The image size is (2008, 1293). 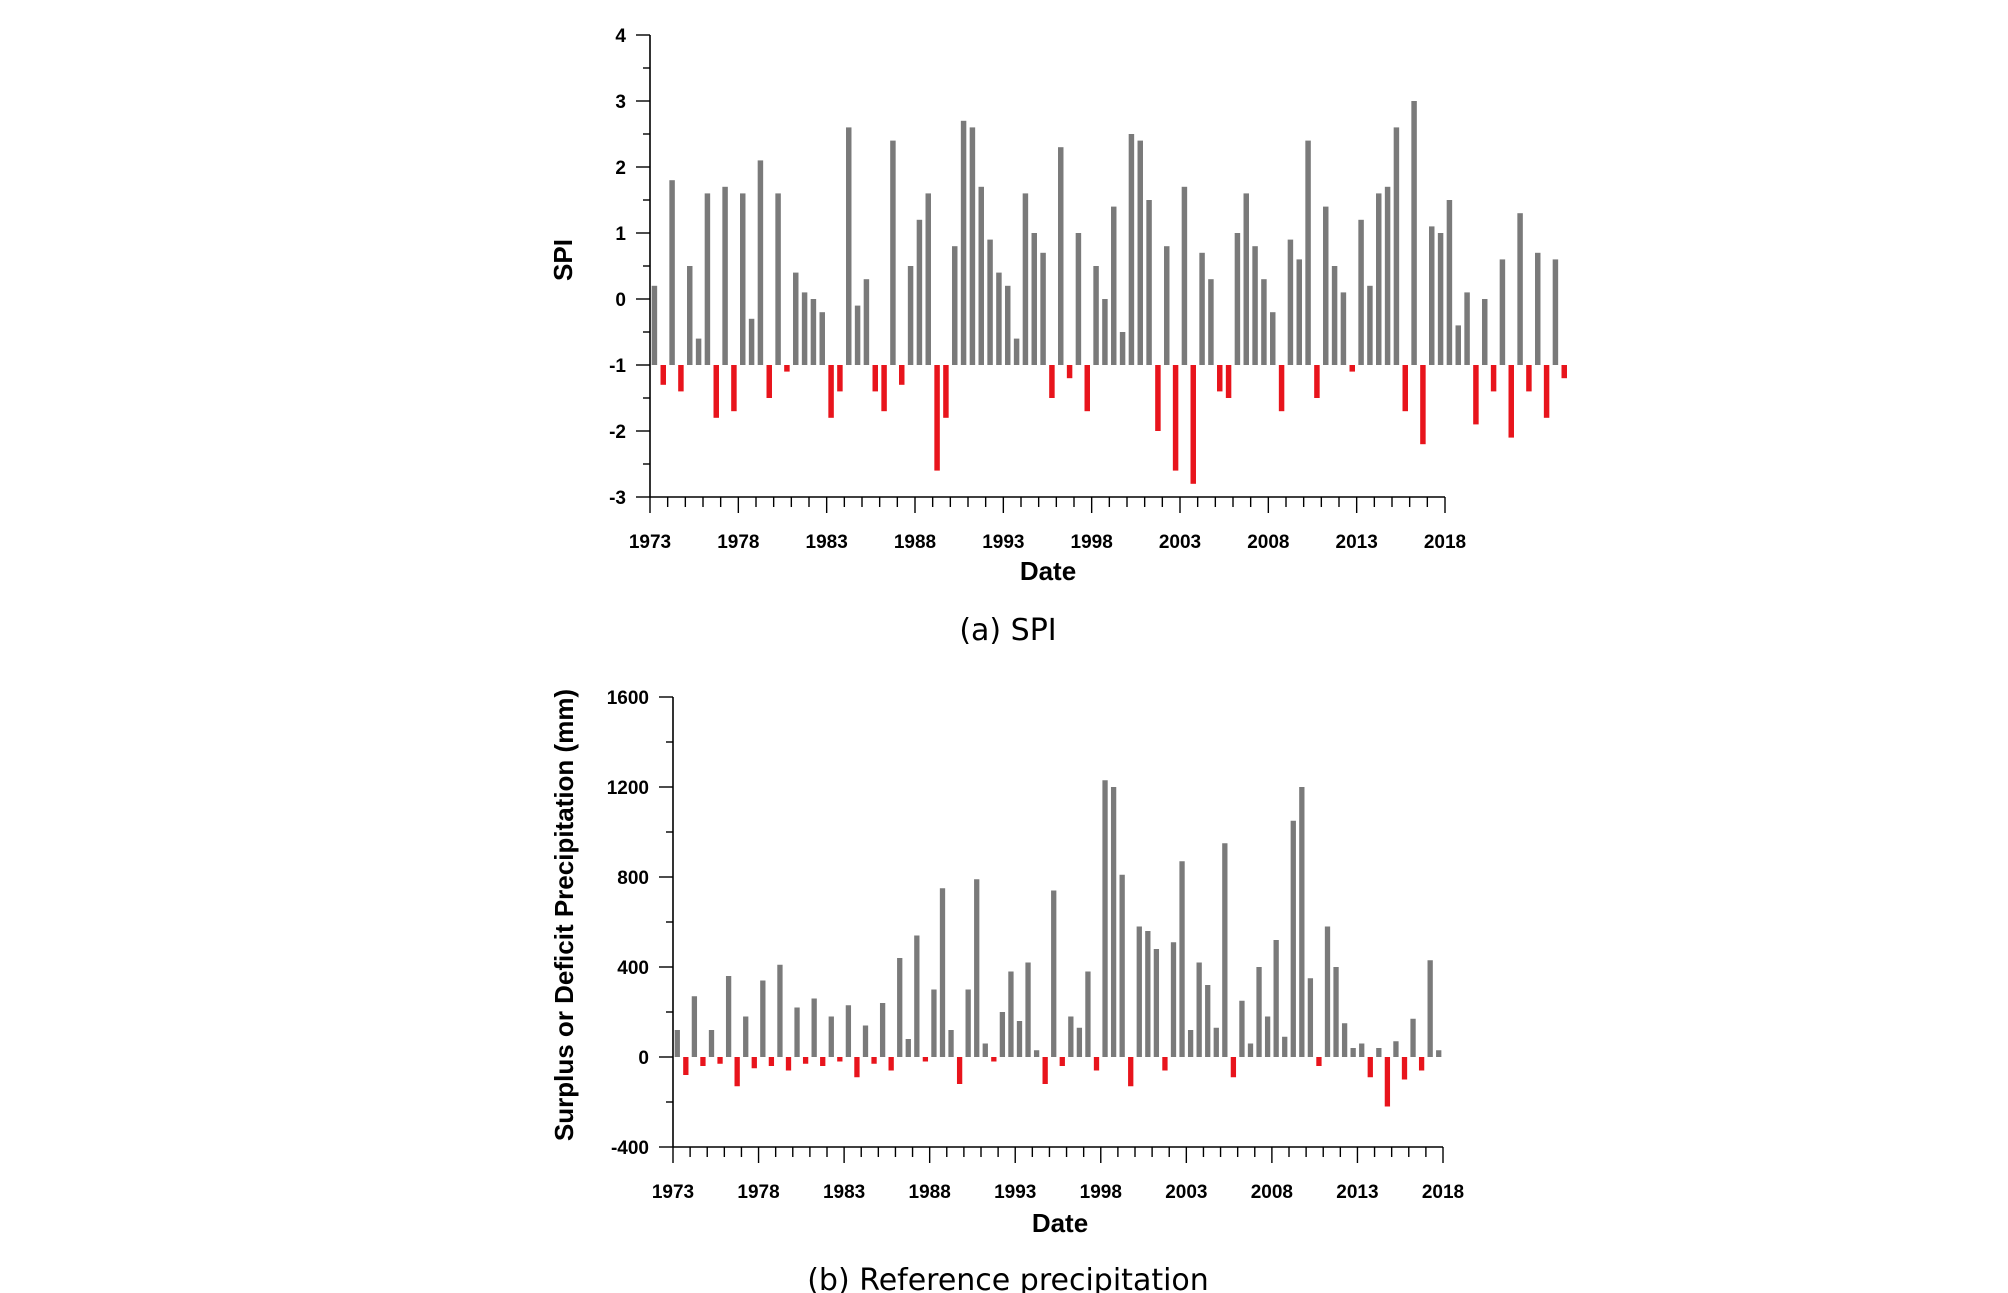 I want to click on precip-x-tick-label: 1983, so click(x=844, y=1192).